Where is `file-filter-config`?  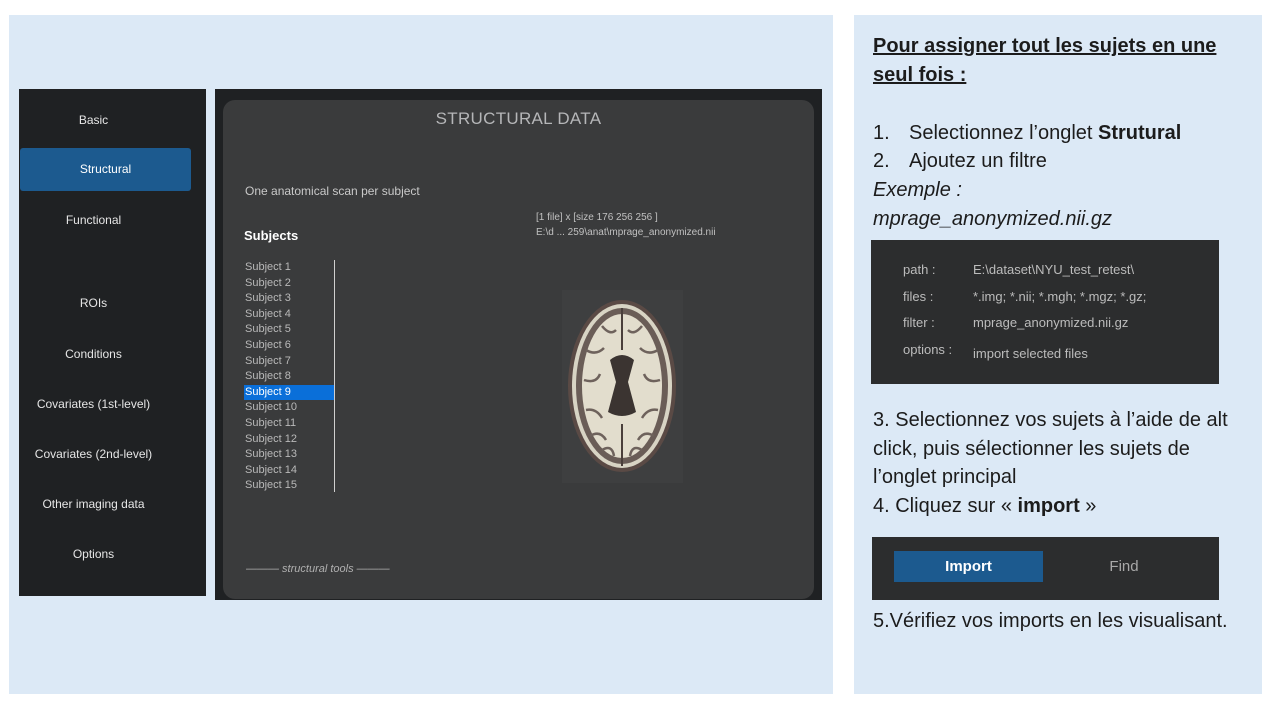 file-filter-config is located at coordinates (1045, 312).